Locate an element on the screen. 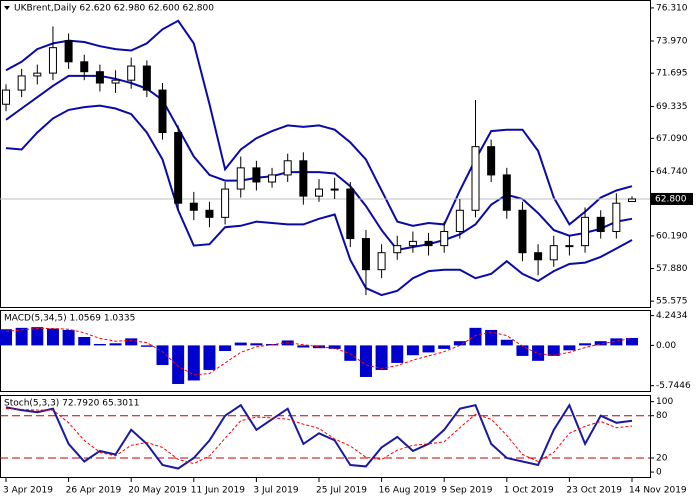 This screenshot has width=697, height=500. y-tick-label: 69.335 is located at coordinates (672, 107).